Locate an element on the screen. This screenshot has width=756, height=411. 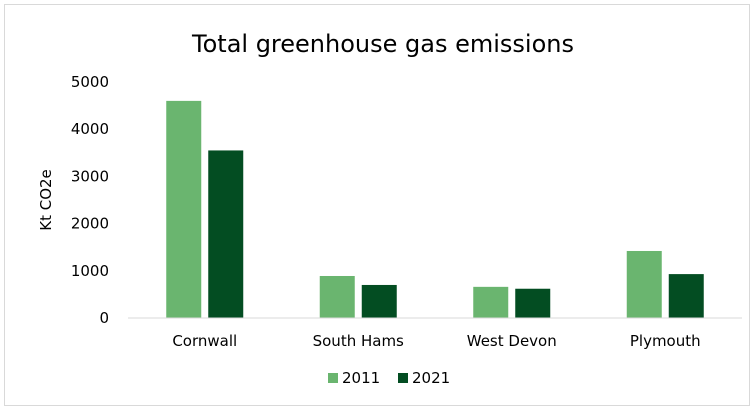
bar-2021-plymouth is located at coordinates (686, 296).